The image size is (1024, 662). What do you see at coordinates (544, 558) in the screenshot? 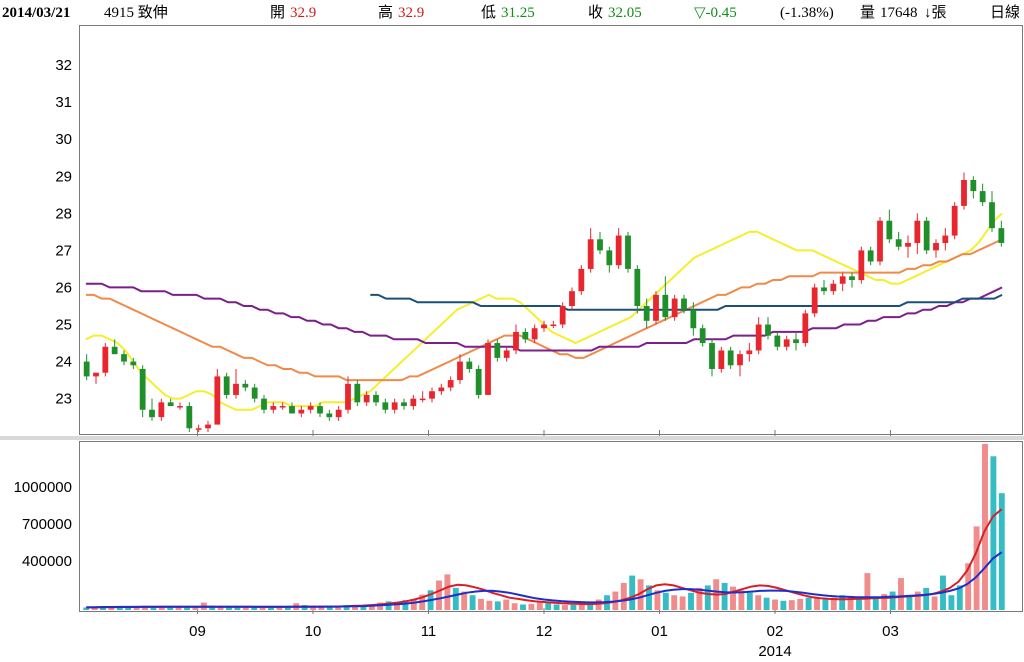
I see `volume-average-lines` at bounding box center [544, 558].